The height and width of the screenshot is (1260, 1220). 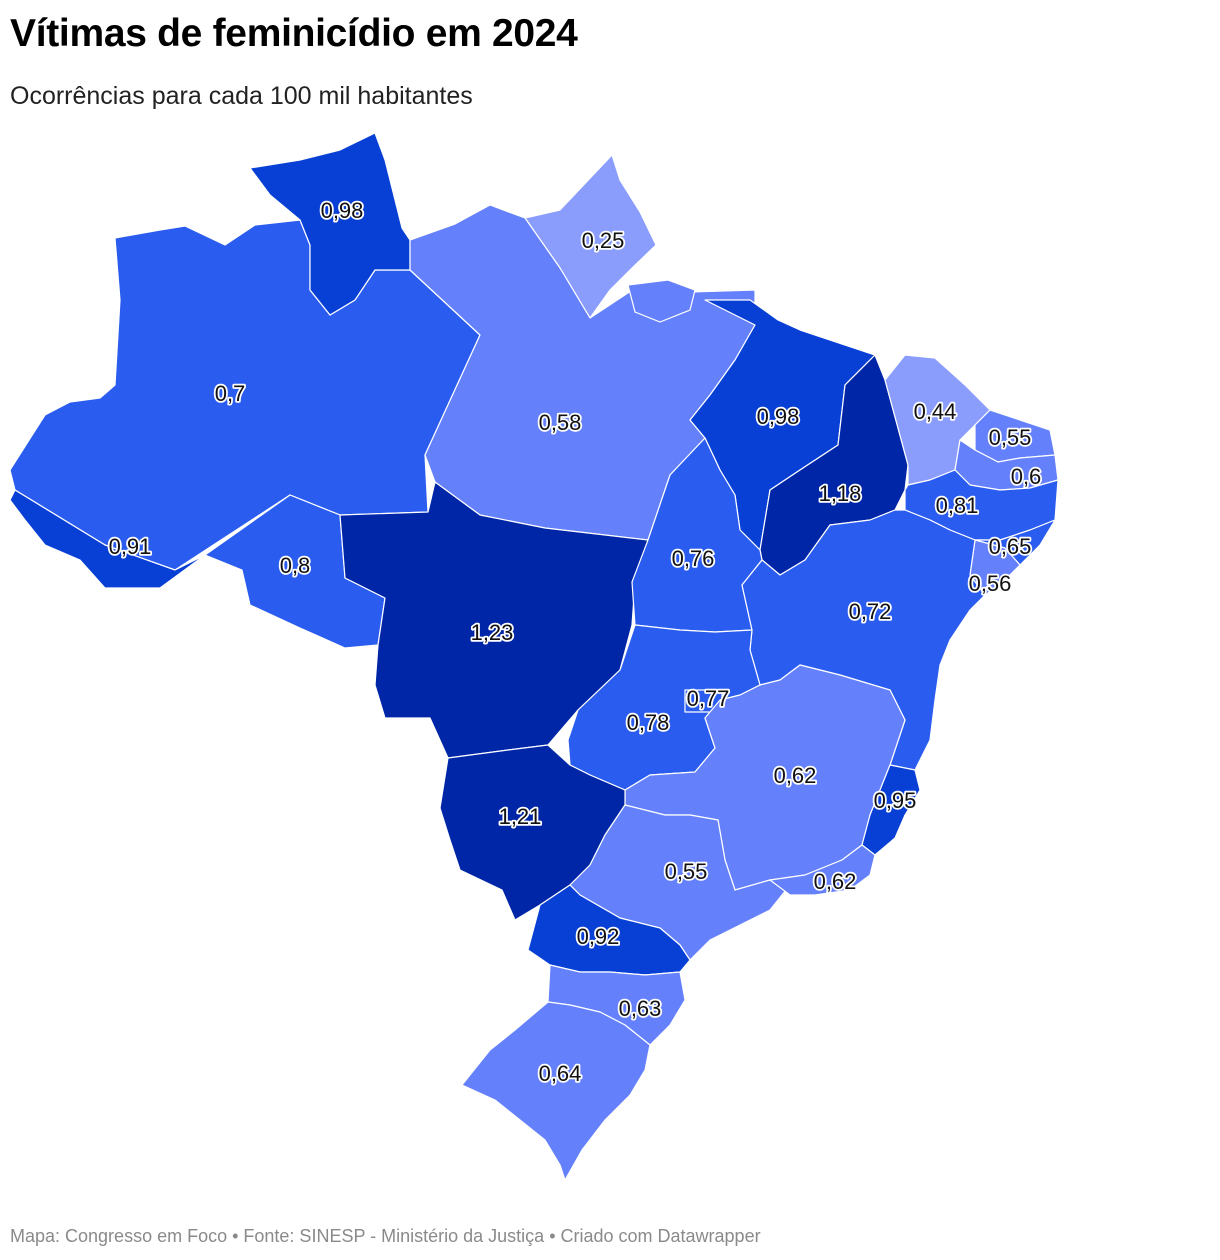 What do you see at coordinates (708, 698) in the screenshot?
I see `value-label-df: 0,77` at bounding box center [708, 698].